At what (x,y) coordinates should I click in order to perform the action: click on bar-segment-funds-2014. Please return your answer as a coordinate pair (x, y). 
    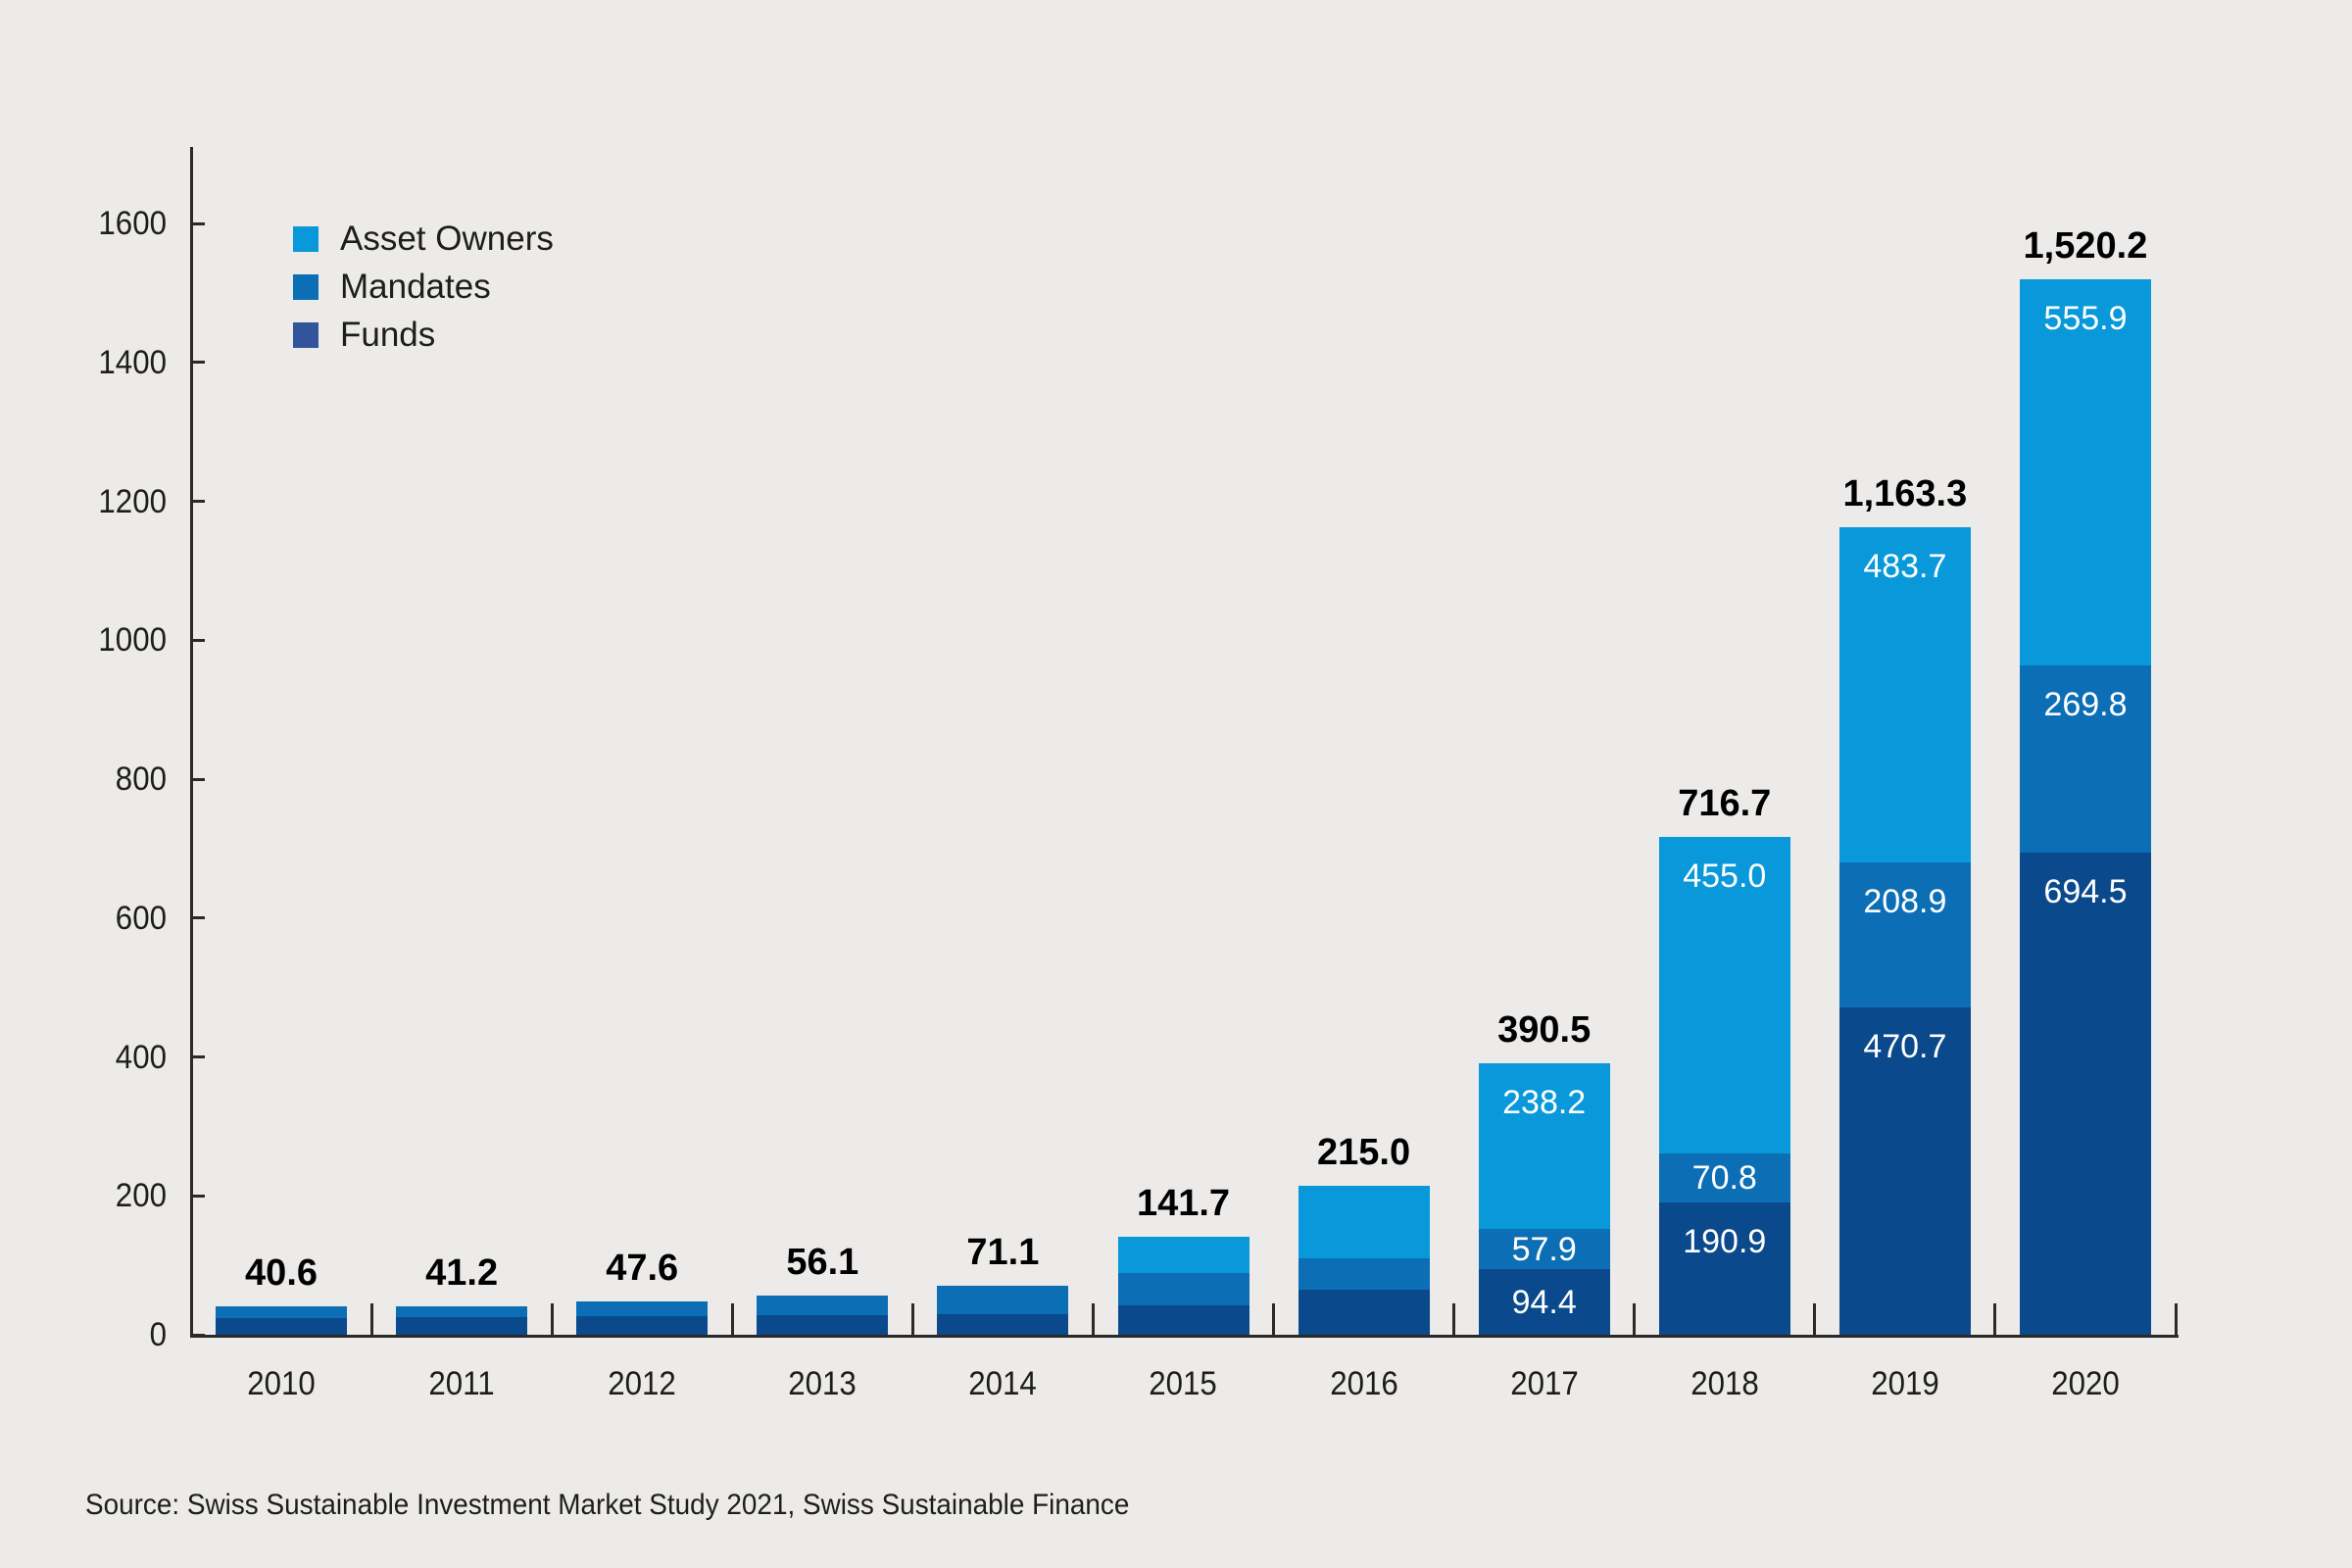
    Looking at the image, I should click on (1003, 1324).